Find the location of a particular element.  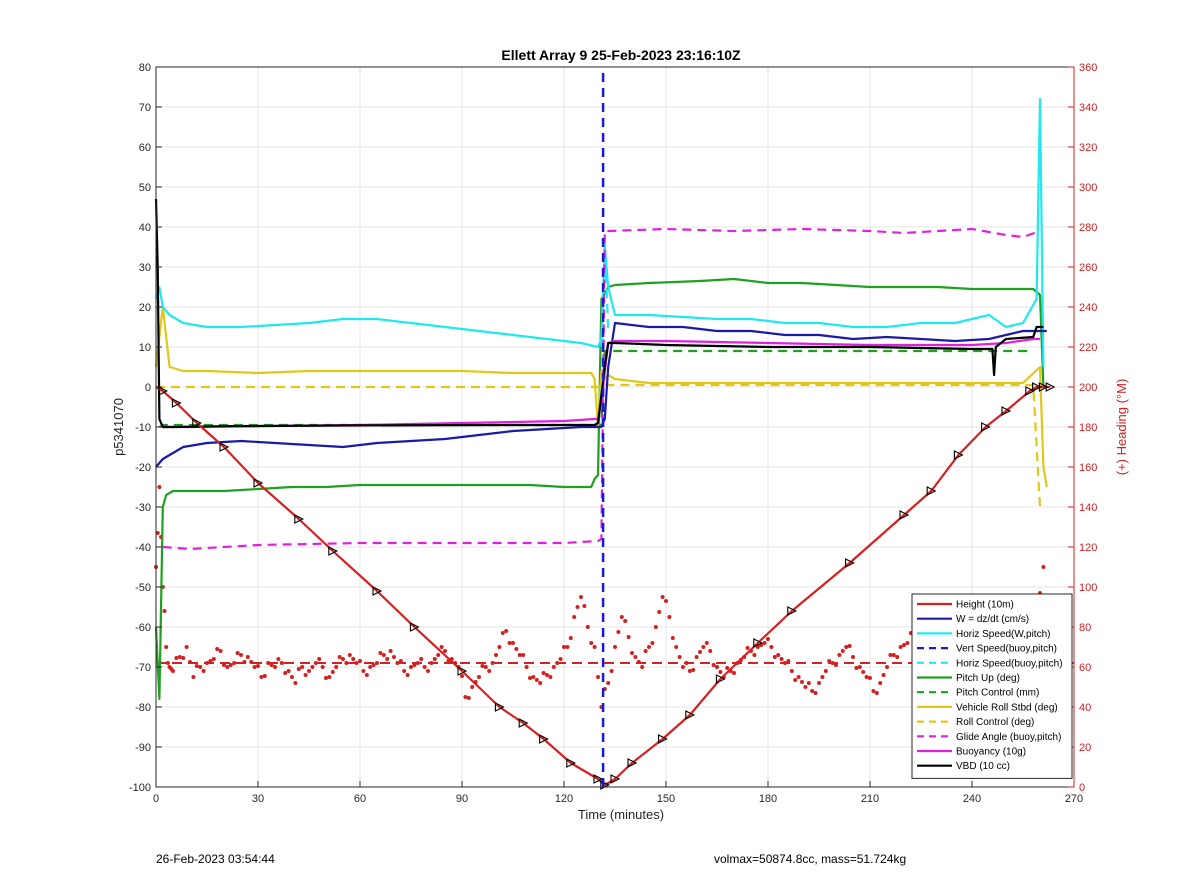

series-line-horiz-speed-buoy-pitch is located at coordinates (605, 294).